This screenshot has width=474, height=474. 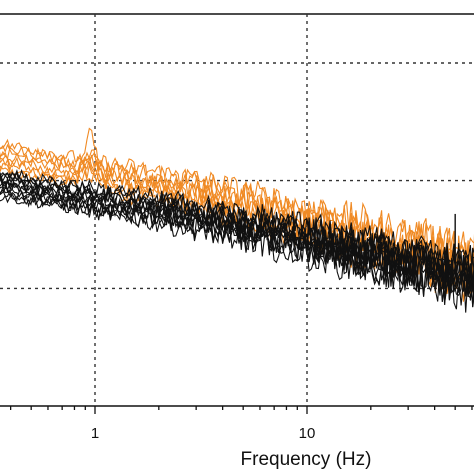 What do you see at coordinates (306, 459) in the screenshot?
I see `x-axis-label: Frequency (Hz)` at bounding box center [306, 459].